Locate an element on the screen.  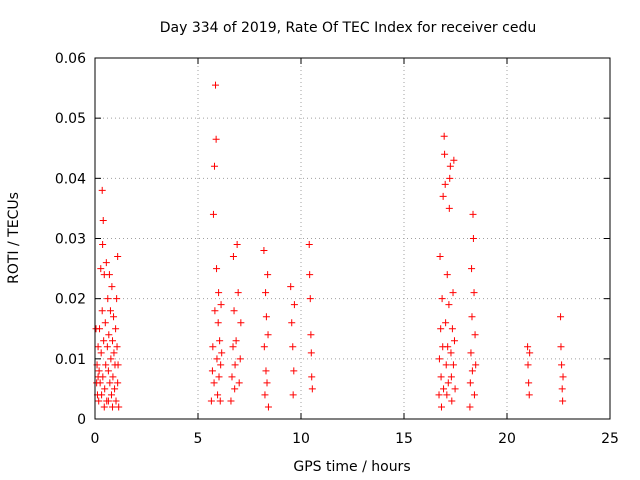
y-axis-label: ROTI / TECUs is located at coordinates (14, 238).